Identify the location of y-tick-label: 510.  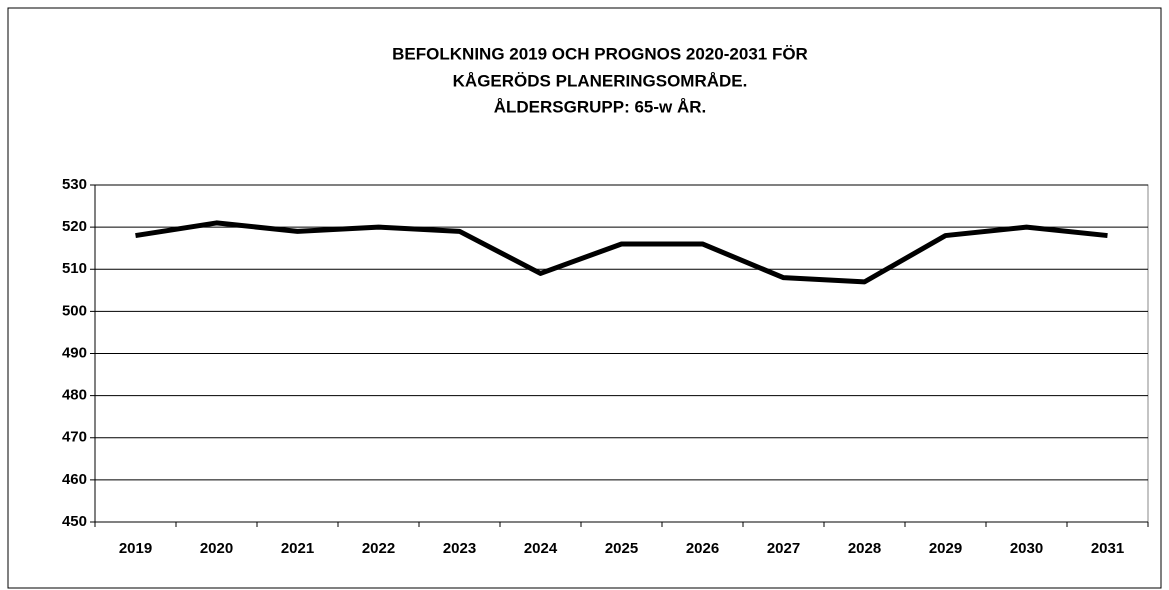
(74, 268).